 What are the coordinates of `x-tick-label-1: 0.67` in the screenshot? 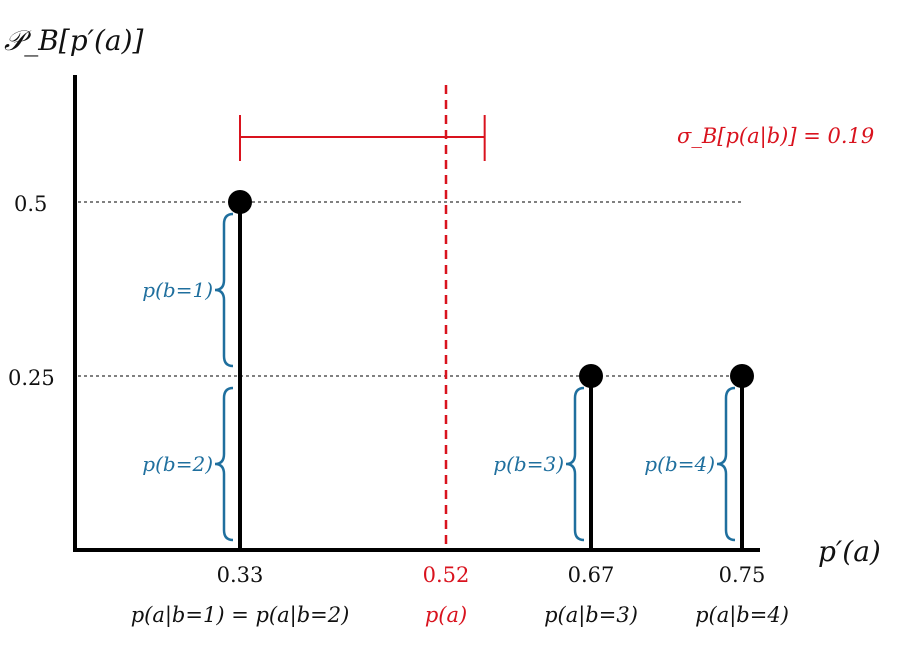 It's located at (591, 575).